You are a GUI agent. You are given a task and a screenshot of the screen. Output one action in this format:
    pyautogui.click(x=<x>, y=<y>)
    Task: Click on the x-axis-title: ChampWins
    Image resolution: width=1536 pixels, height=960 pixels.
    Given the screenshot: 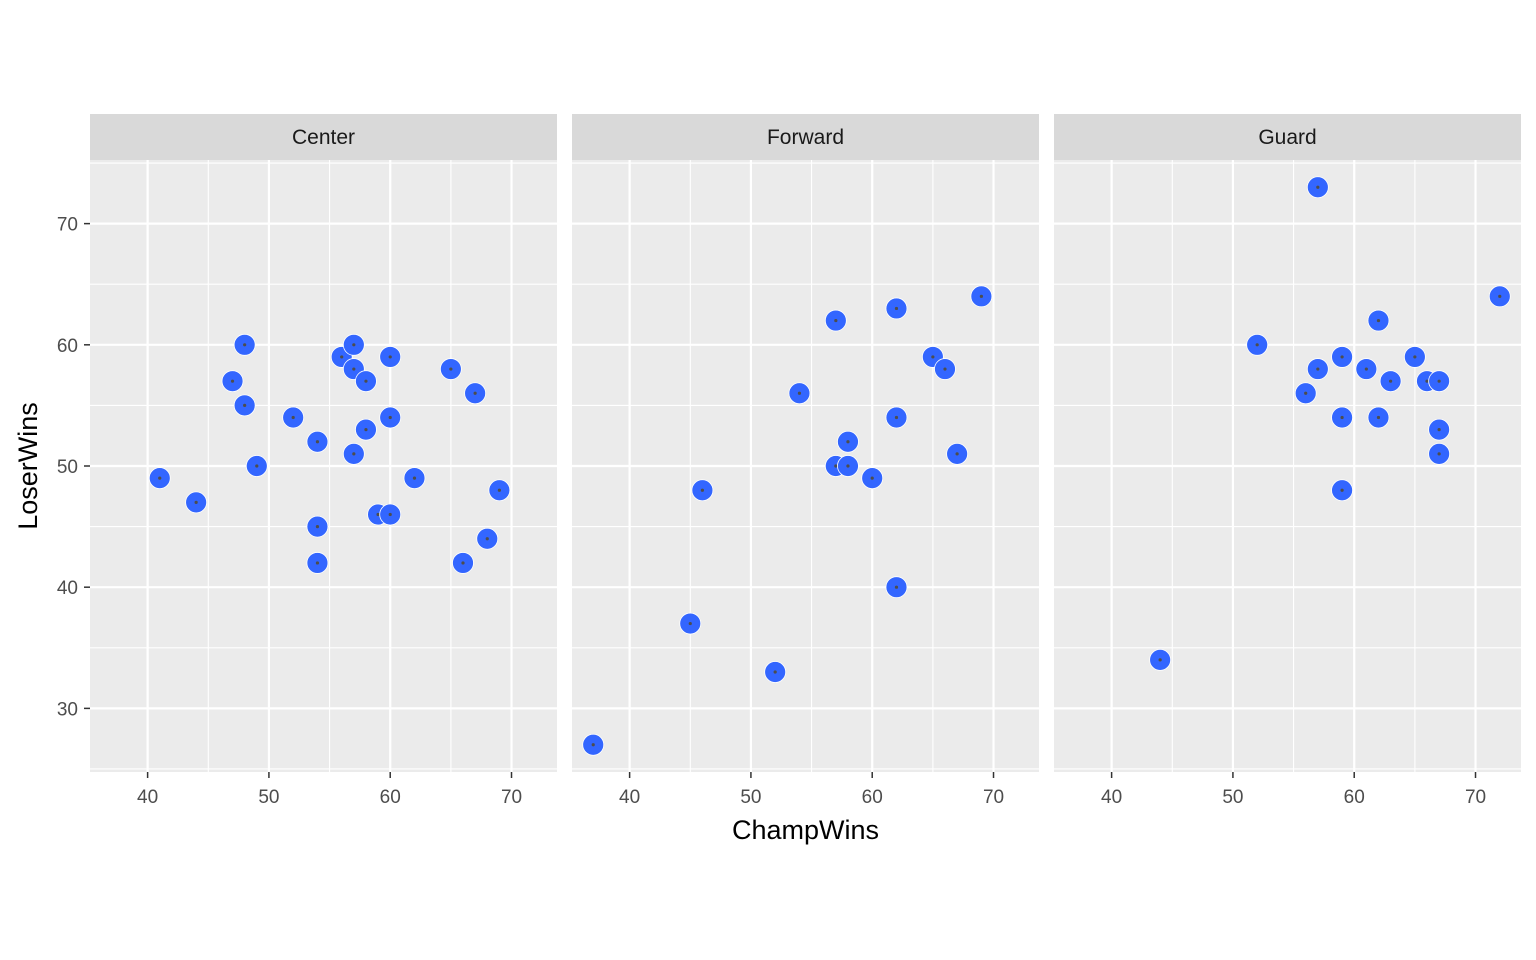 What is the action you would take?
    pyautogui.click(x=805, y=830)
    